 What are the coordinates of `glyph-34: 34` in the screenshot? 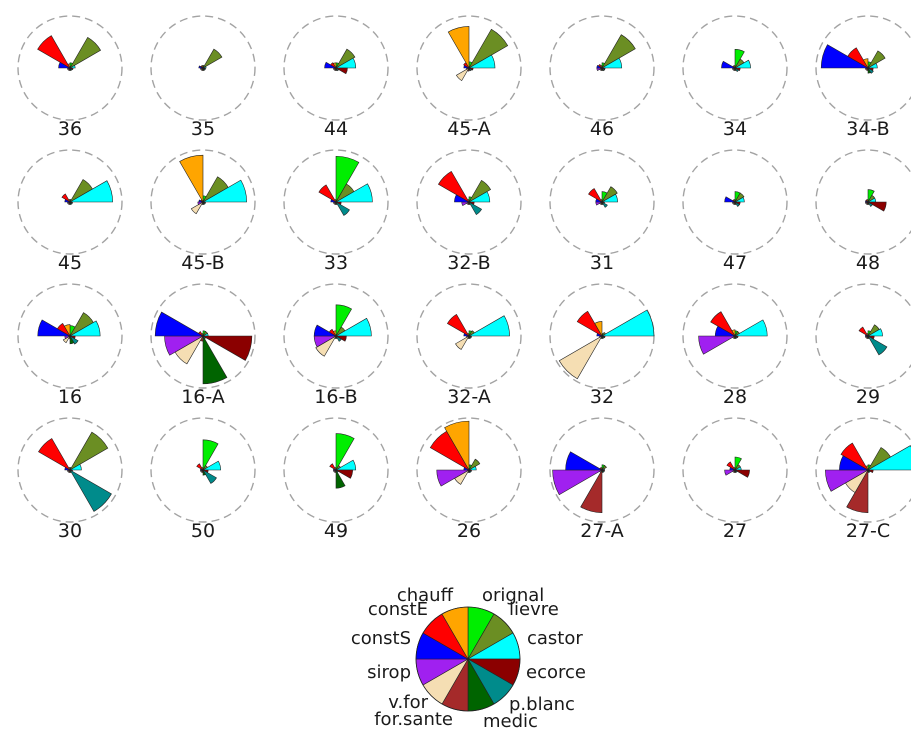 It's located at (735, 77).